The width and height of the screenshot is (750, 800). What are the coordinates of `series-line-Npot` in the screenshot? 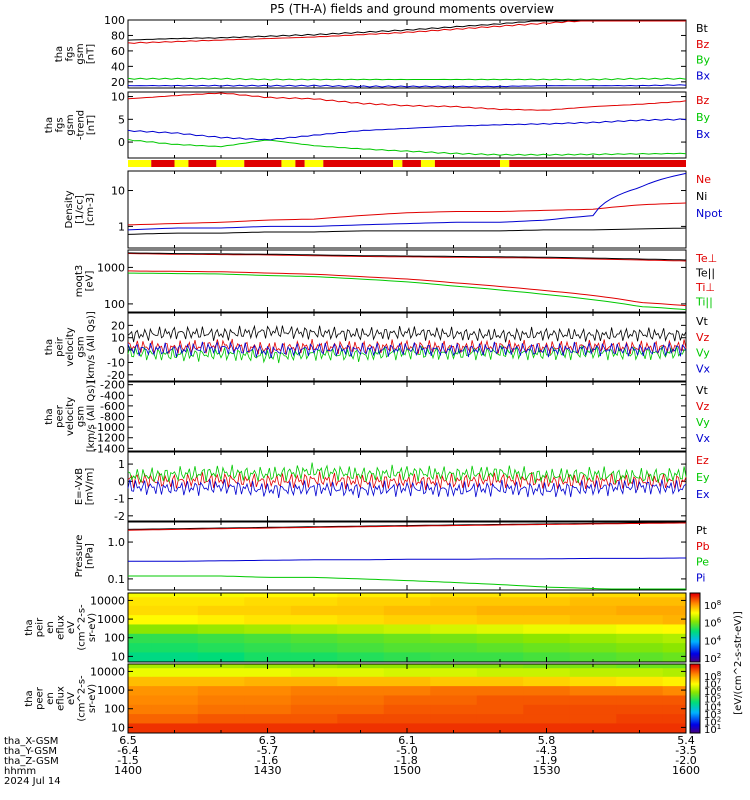 It's located at (407, 201).